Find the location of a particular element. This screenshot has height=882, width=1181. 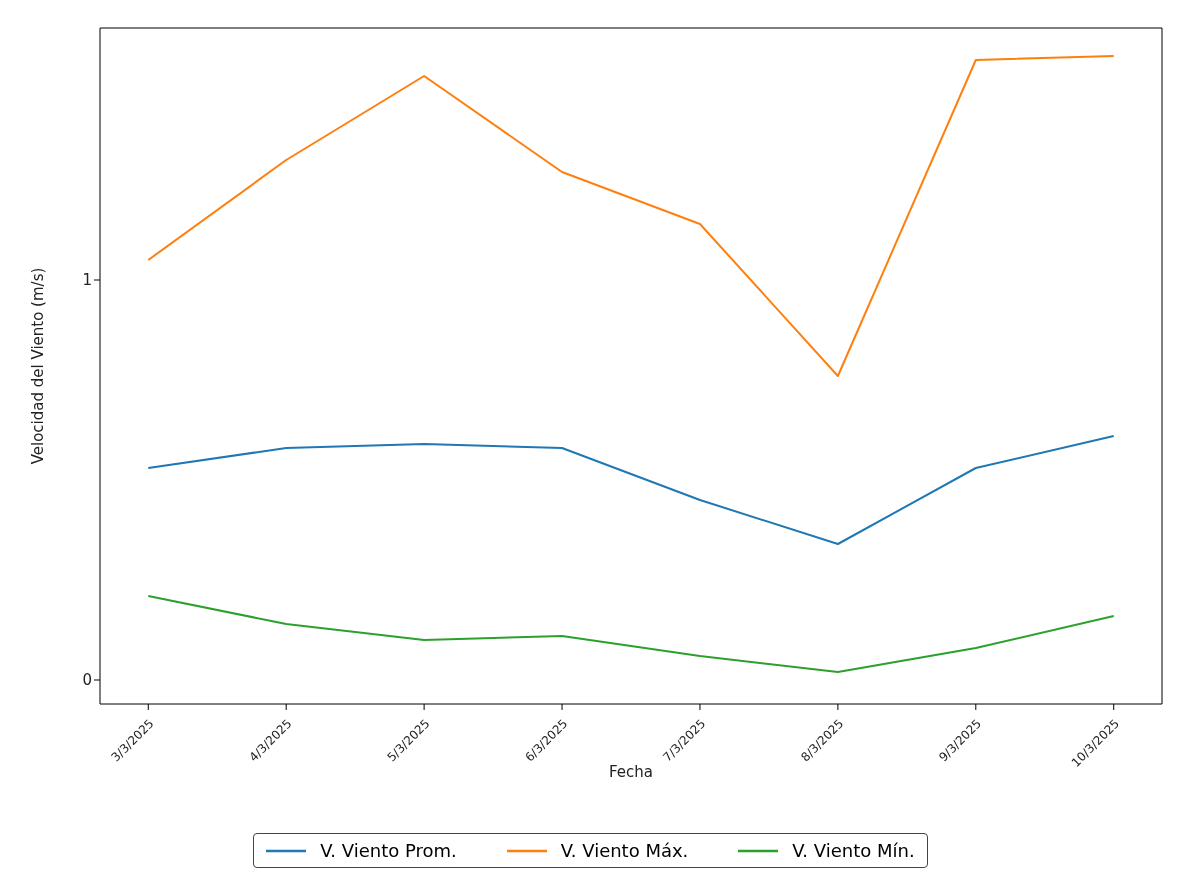

y-tick-label: 0 is located at coordinates (87, 680).